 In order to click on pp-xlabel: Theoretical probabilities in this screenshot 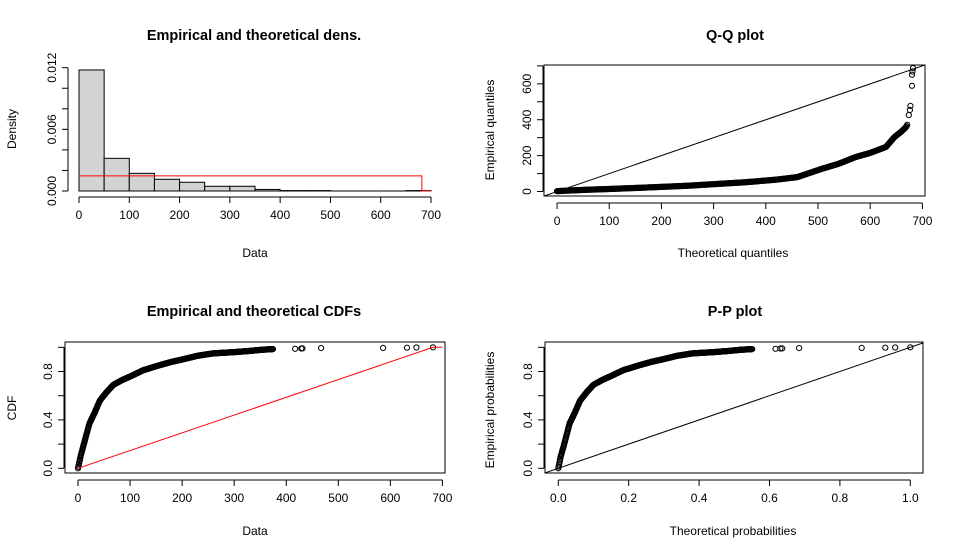, I will do `click(733, 531)`.